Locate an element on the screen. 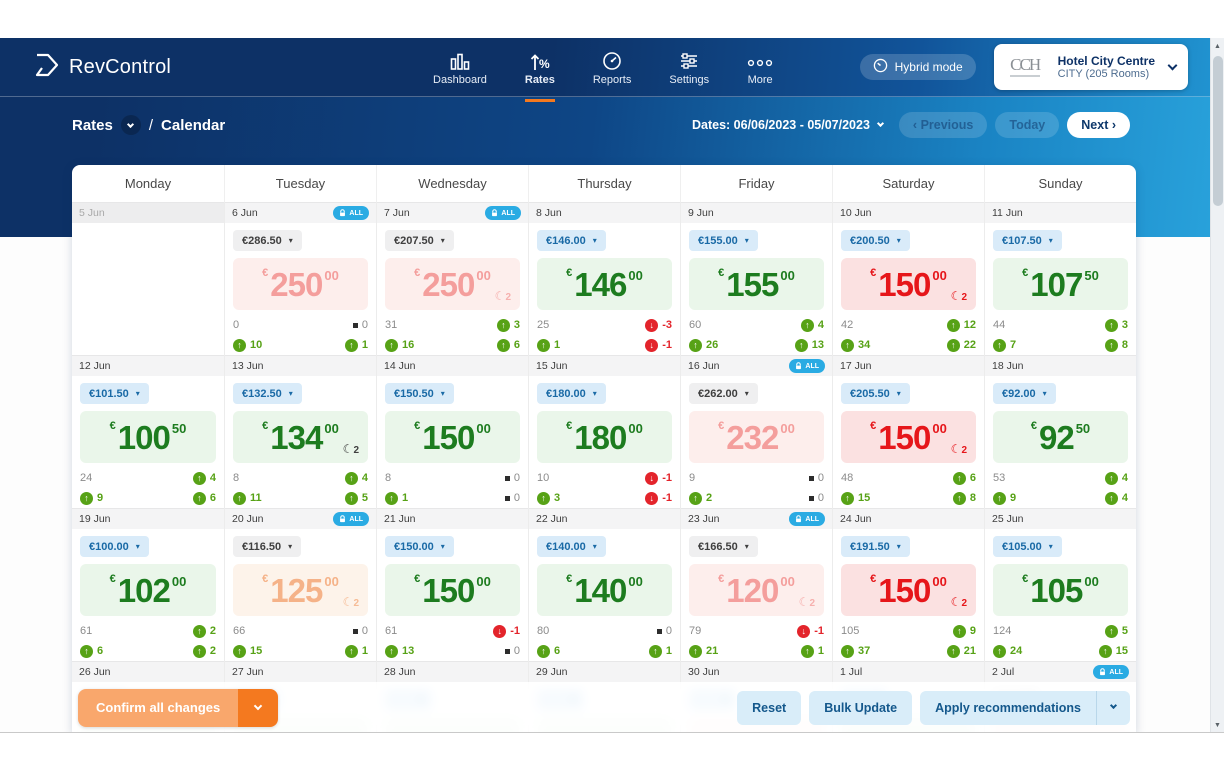 The height and width of the screenshot is (768, 1224). rate-dropdown: €150.50 ▾ is located at coordinates (419, 393).